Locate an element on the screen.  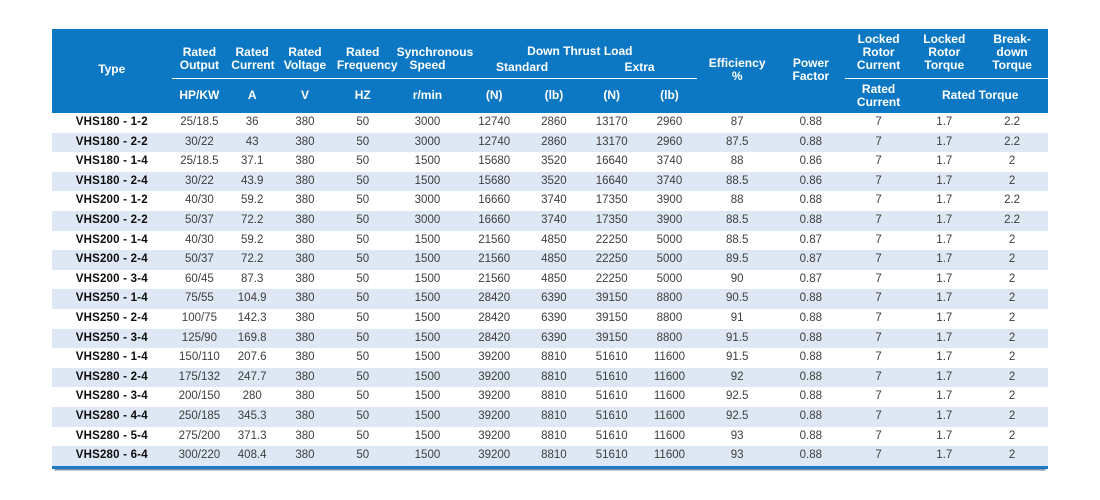
value-cell: 8810 is located at coordinates (554, 415).